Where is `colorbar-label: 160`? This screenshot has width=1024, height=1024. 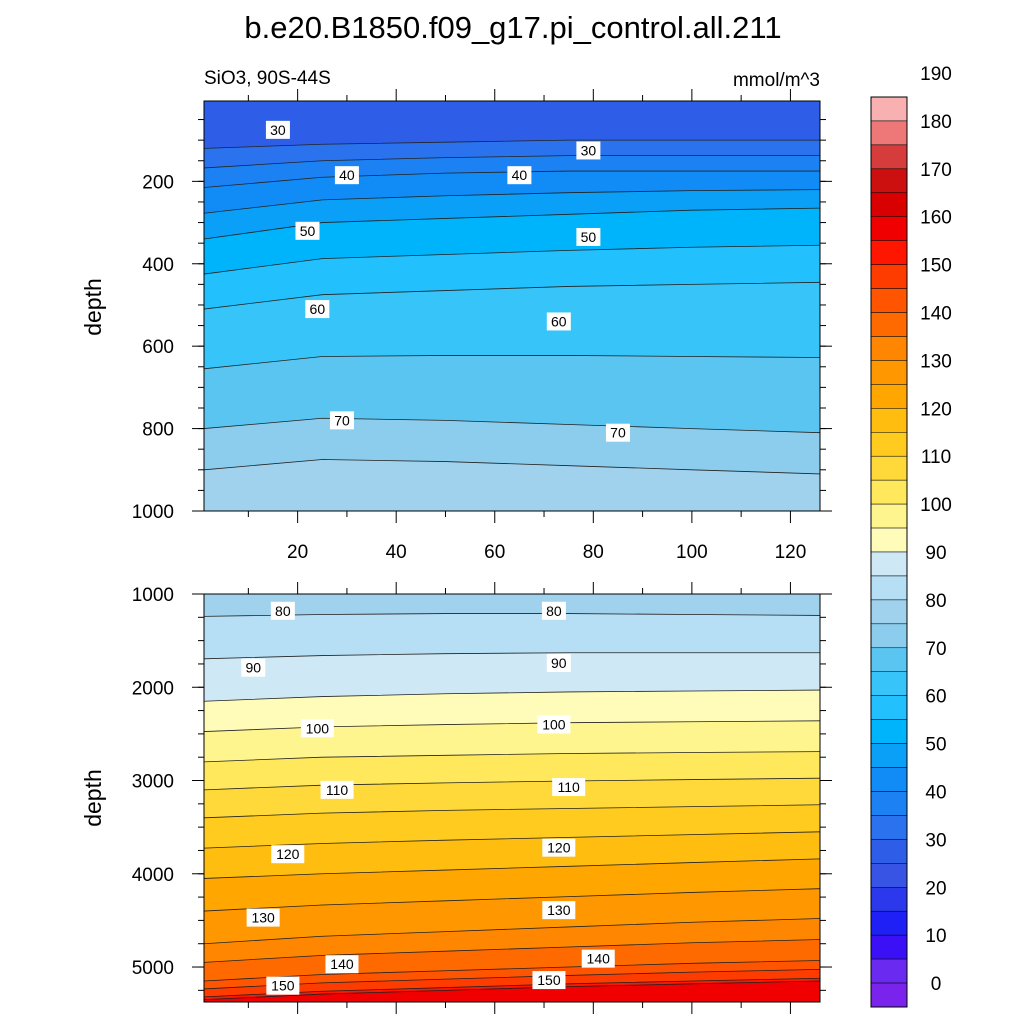
colorbar-label: 160 is located at coordinates (936, 218).